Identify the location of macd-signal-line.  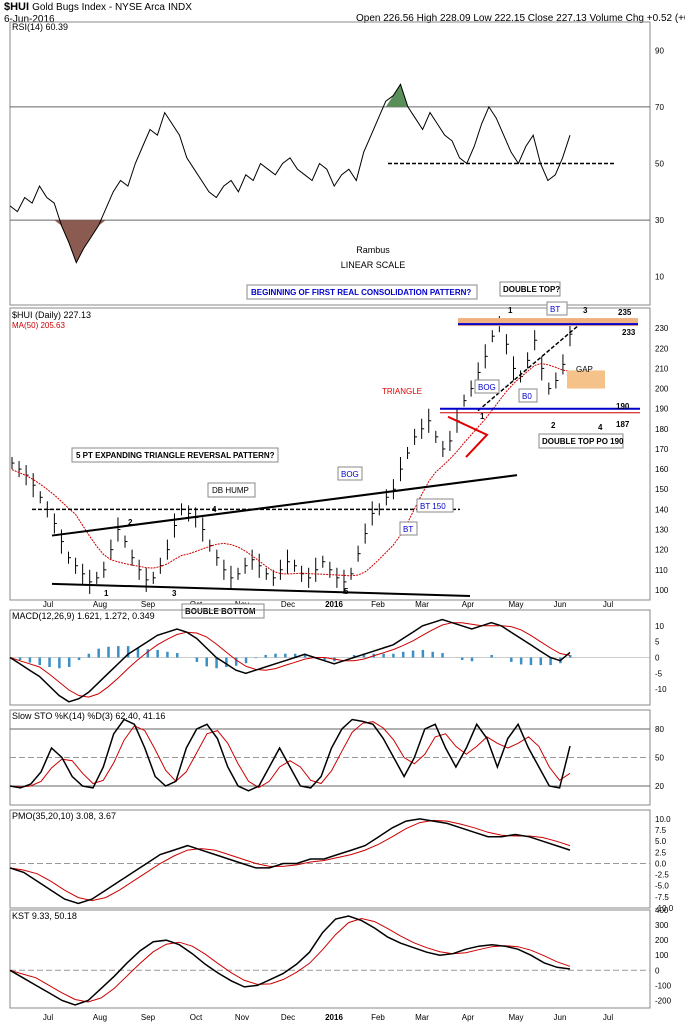
(290, 660).